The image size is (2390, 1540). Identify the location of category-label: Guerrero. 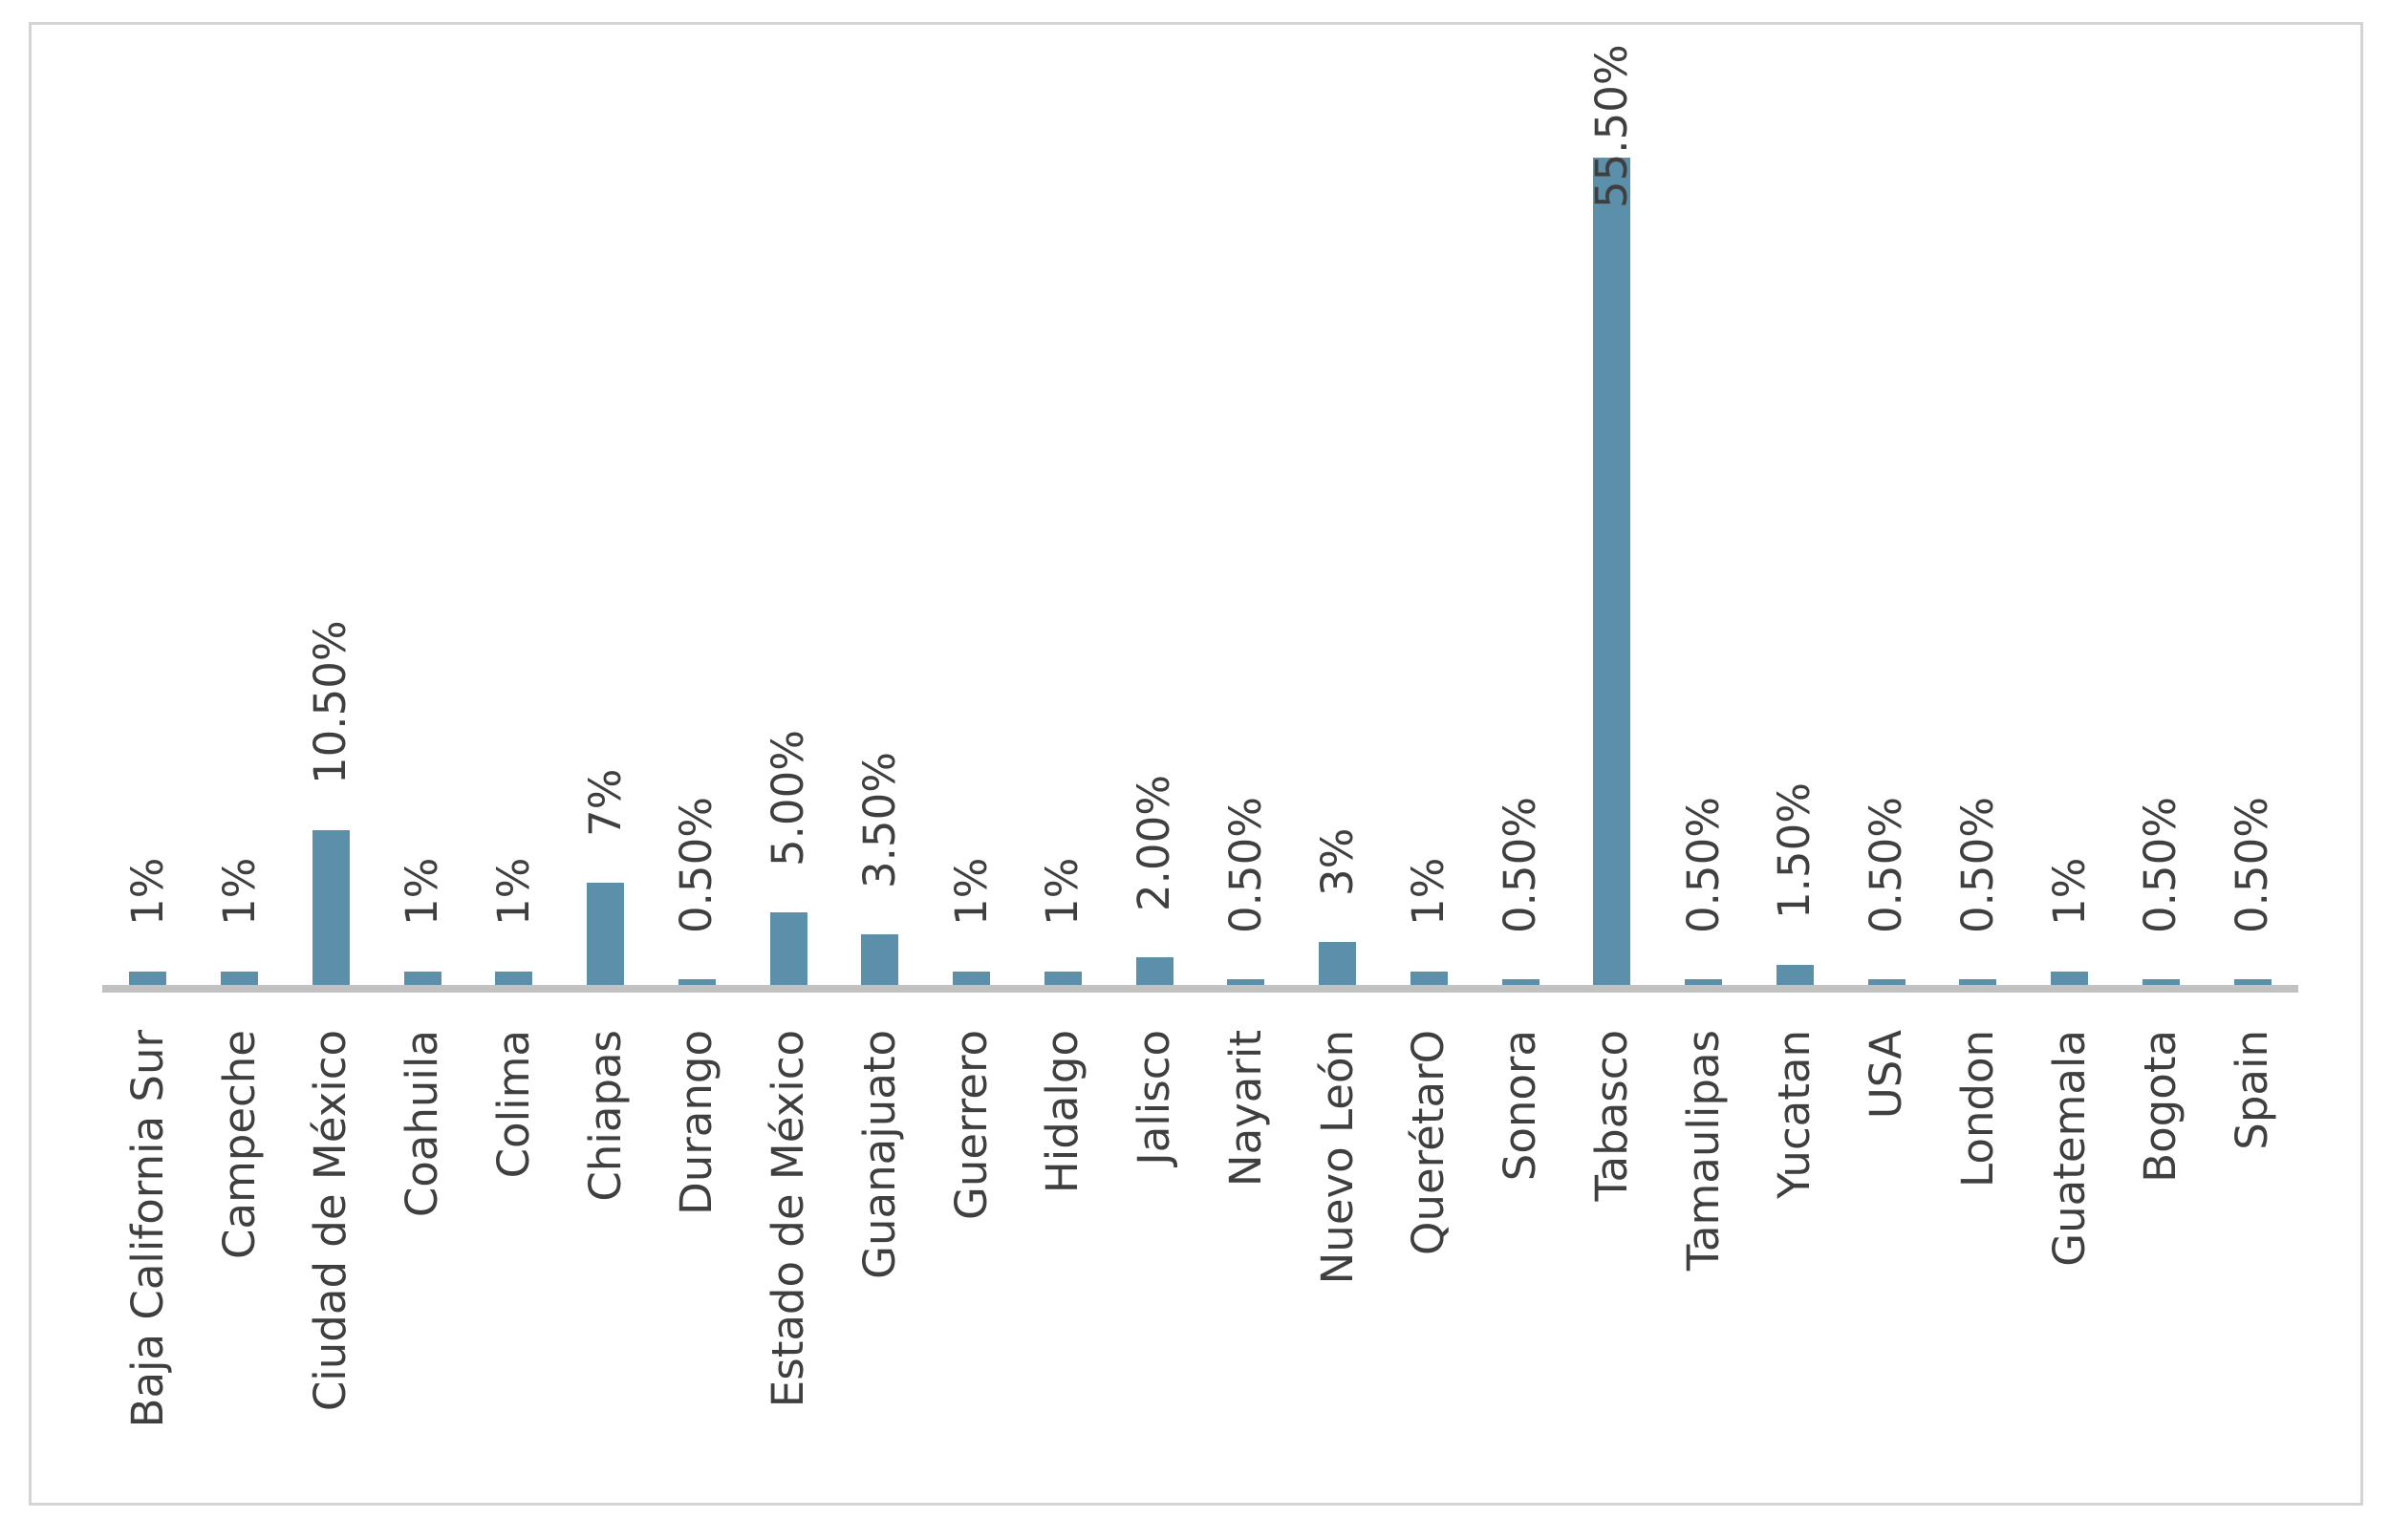
(971, 1125).